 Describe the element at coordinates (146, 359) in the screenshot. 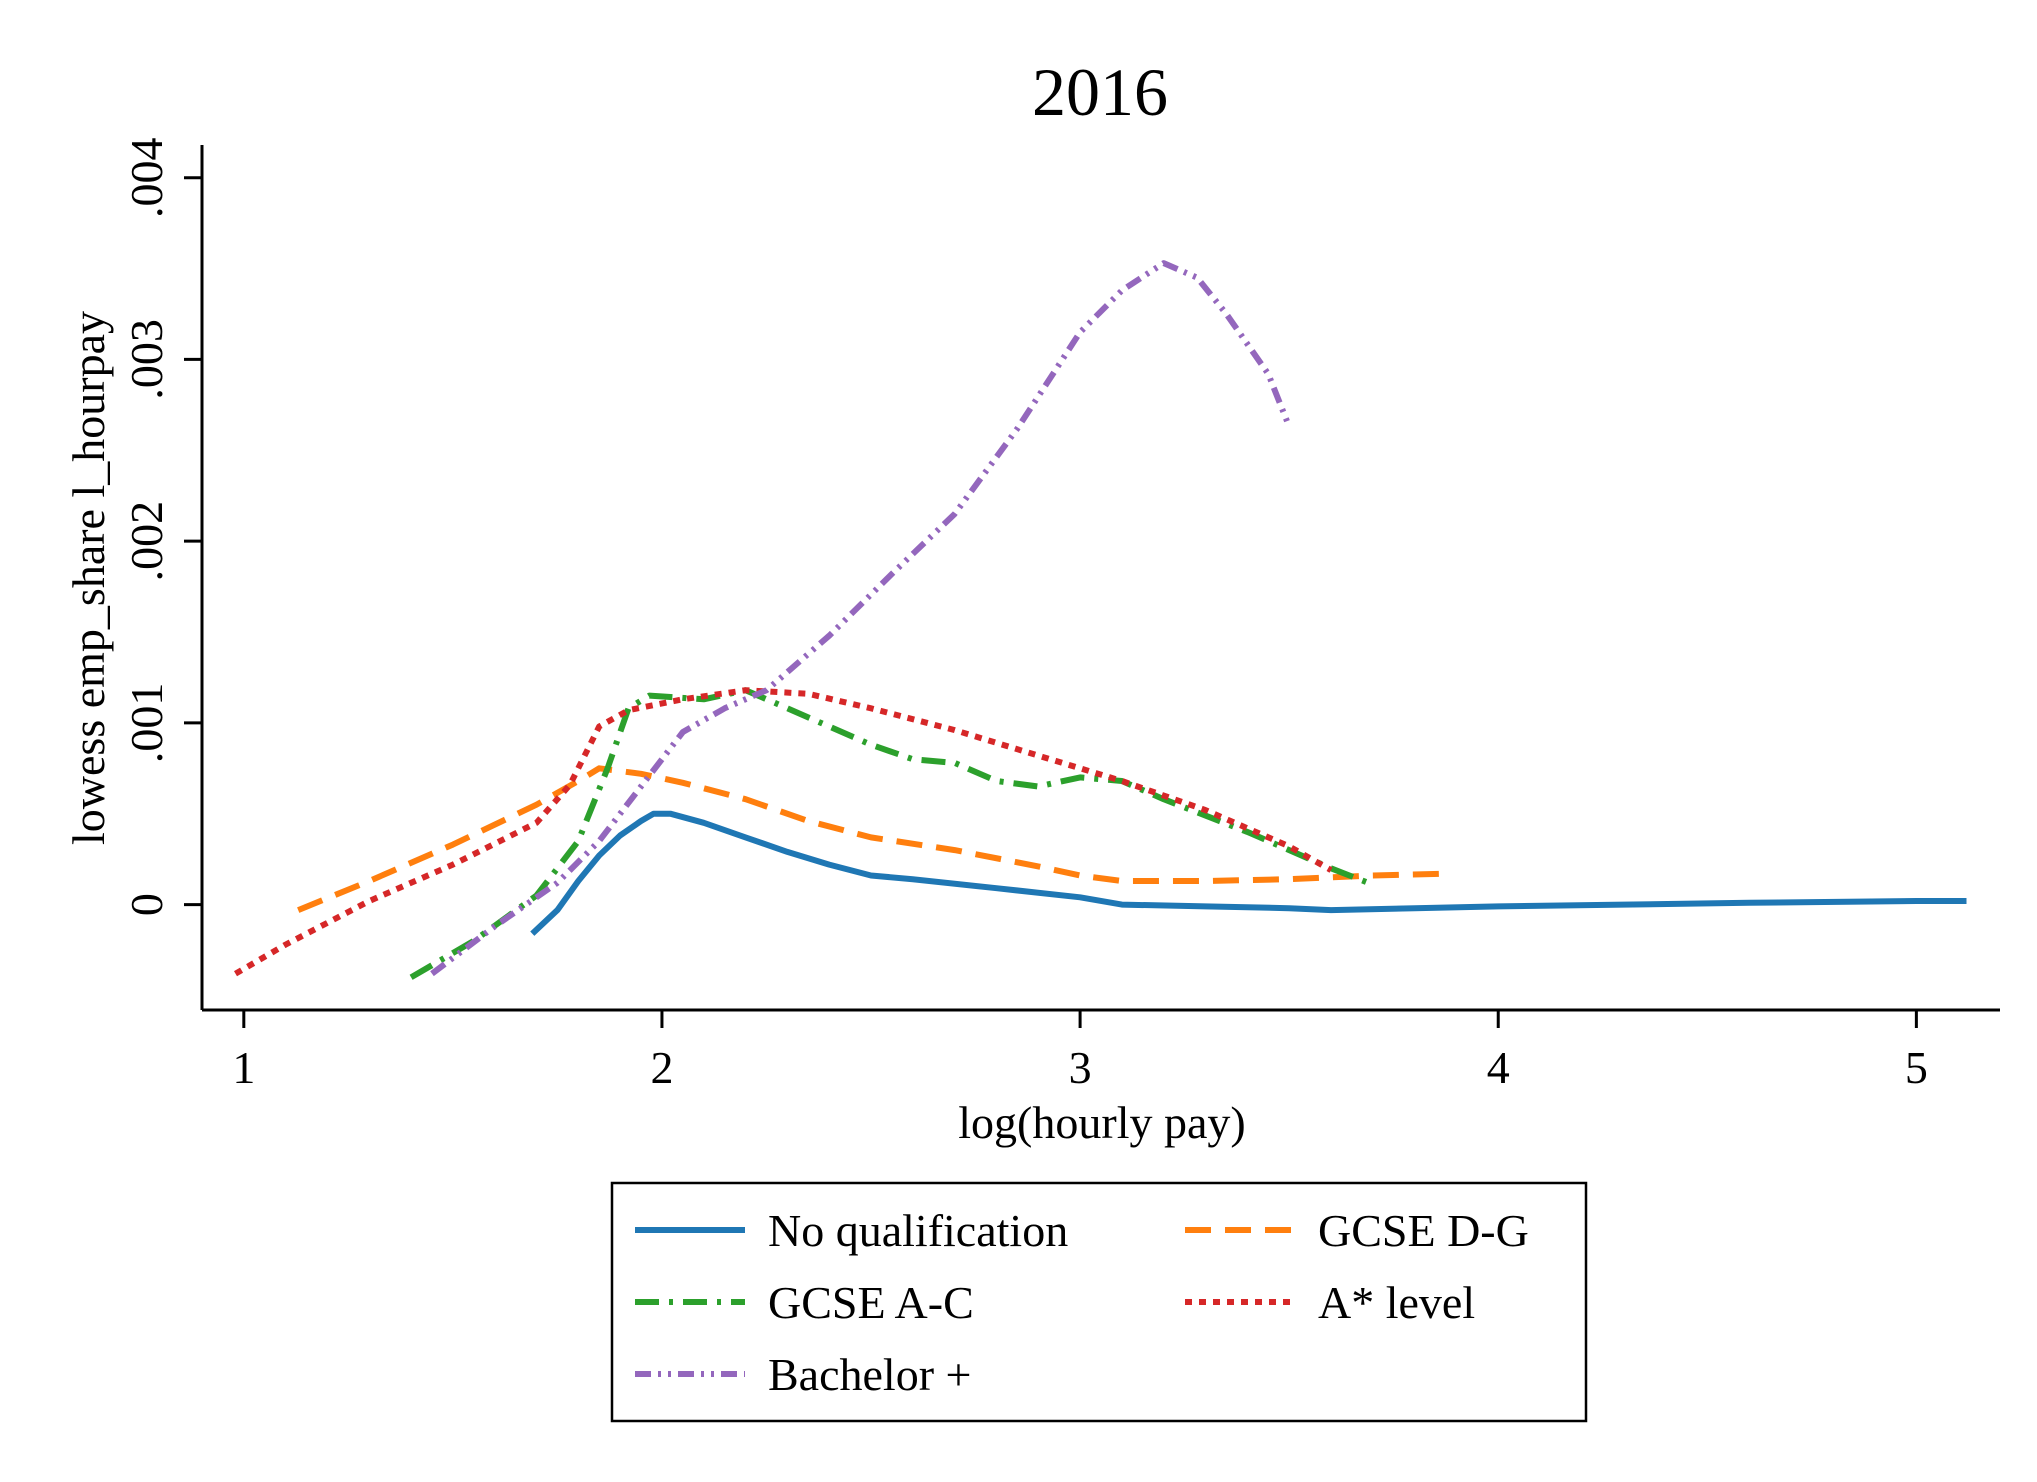

I see `y-tick-label: .003` at that location.